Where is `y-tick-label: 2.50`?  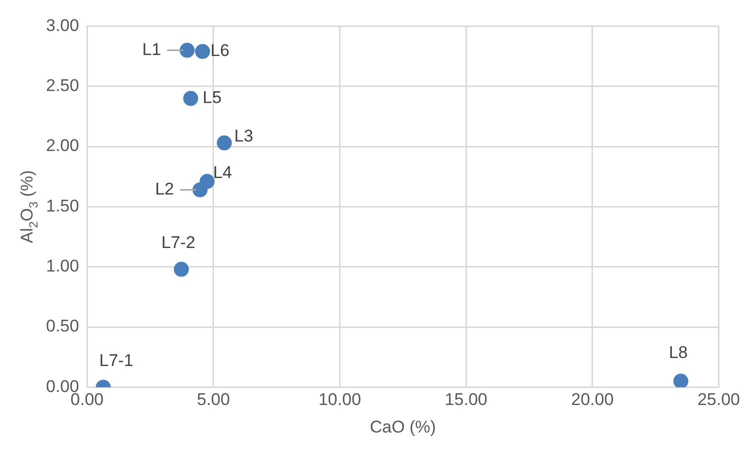
y-tick-label: 2.50 is located at coordinates (63, 86).